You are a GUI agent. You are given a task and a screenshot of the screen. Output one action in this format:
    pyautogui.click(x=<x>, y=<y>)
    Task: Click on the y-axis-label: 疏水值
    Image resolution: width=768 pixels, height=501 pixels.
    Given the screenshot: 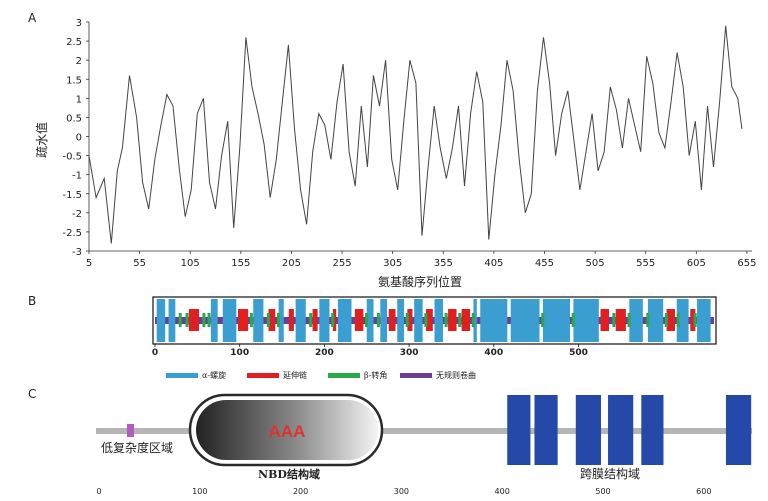 What is the action you would take?
    pyautogui.click(x=41, y=140)
    